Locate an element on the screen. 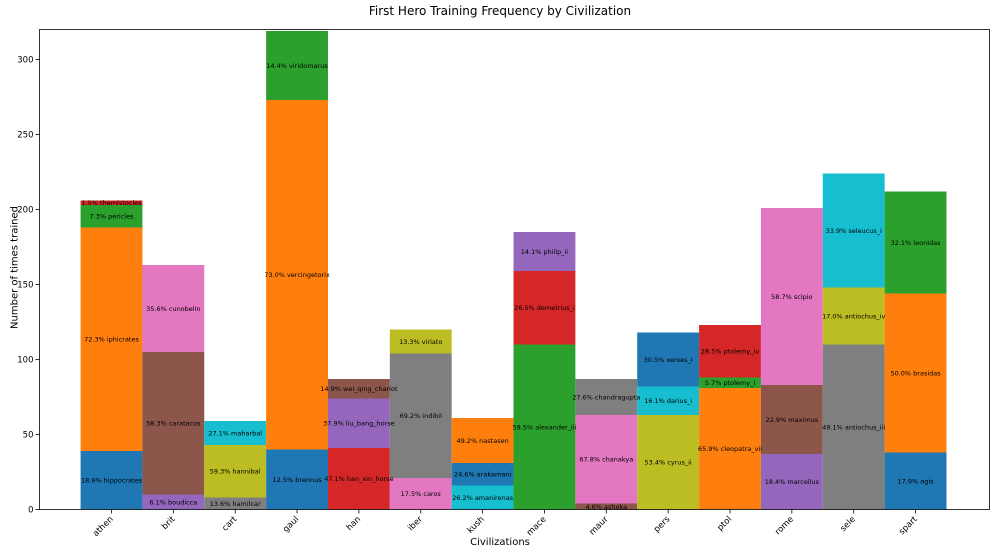 This screenshot has width=1000, height=554. segment-label-sele-0: 49.1% antiochus_iii is located at coordinates (853, 427).